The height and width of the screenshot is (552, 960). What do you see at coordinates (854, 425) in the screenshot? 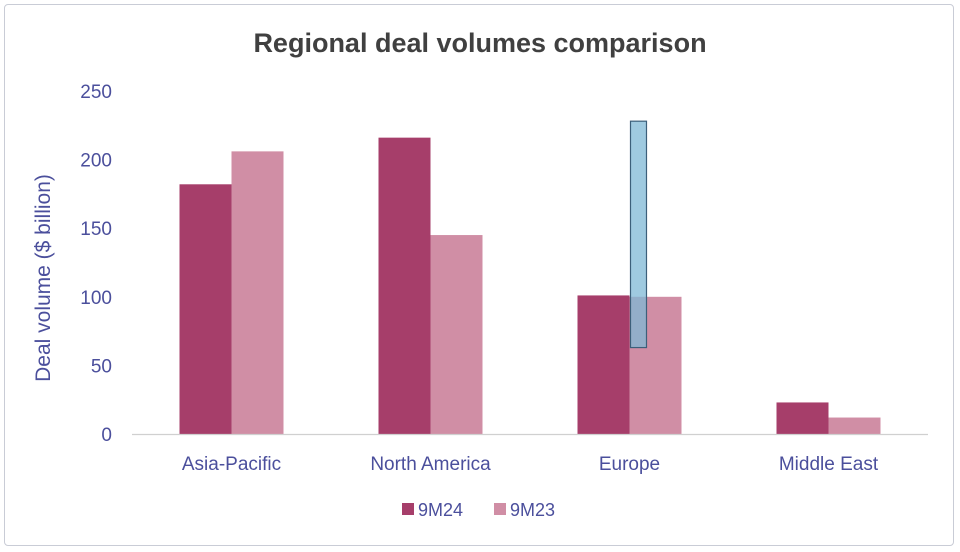
I see `bar-9m23-middle-east` at bounding box center [854, 425].